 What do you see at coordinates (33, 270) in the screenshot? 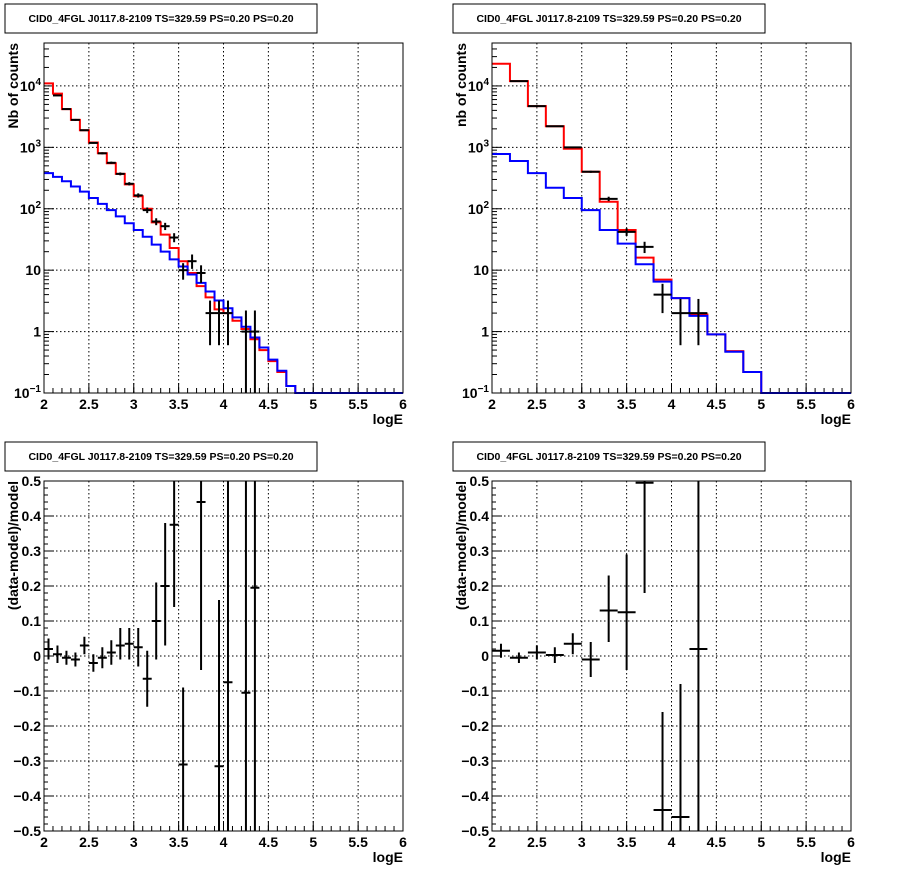
I see `y-tick-label: 10` at bounding box center [33, 270].